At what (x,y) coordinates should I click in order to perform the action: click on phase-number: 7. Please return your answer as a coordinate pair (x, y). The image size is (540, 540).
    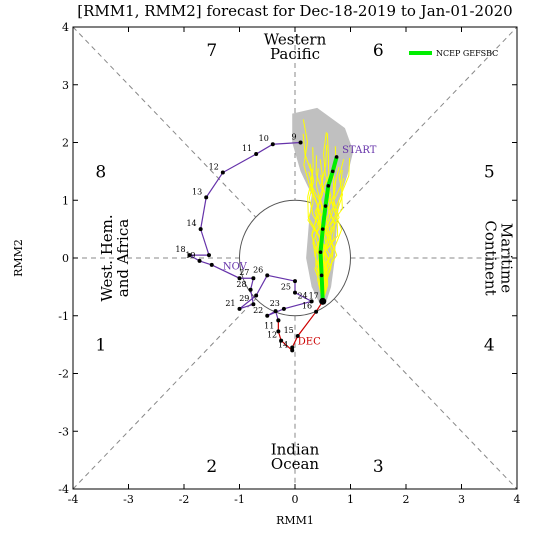
    Looking at the image, I should click on (211, 51).